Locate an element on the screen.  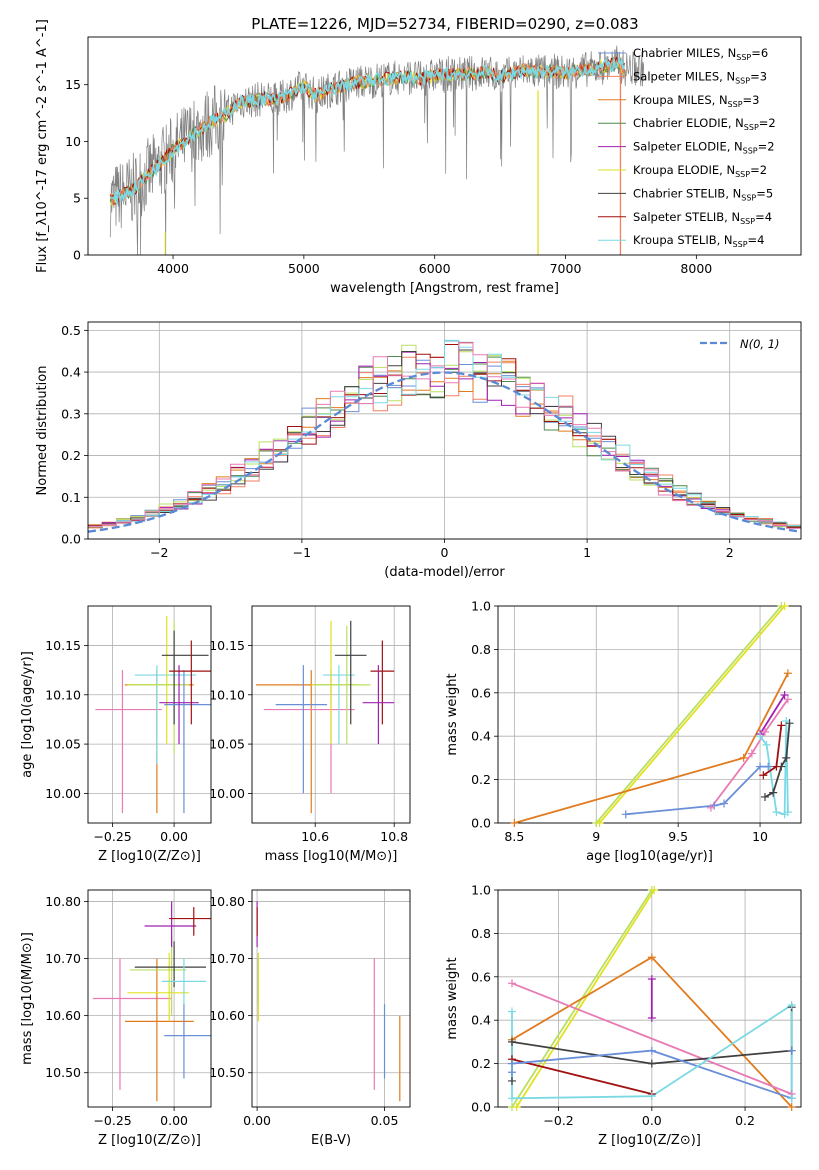
x-axis-label: mass [log10(M/M⊙)] is located at coordinates (331, 856).